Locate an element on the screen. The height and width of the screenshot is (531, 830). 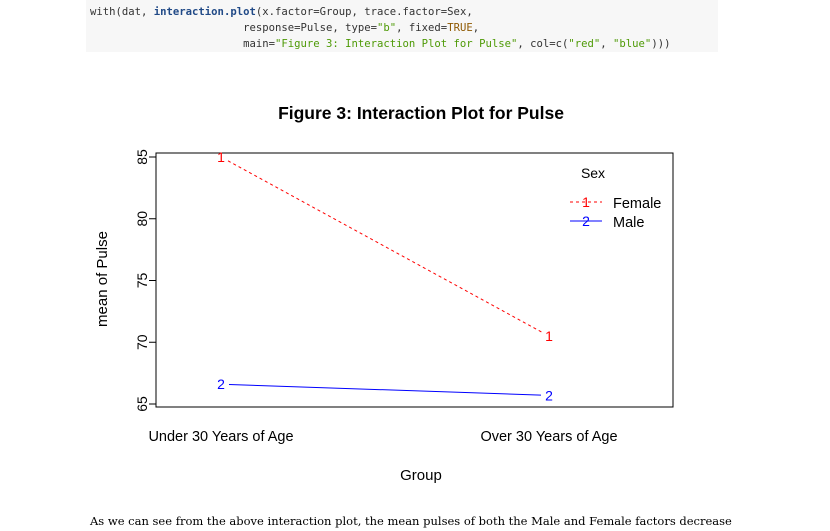
code-token: with(dat, is located at coordinates (122, 12).